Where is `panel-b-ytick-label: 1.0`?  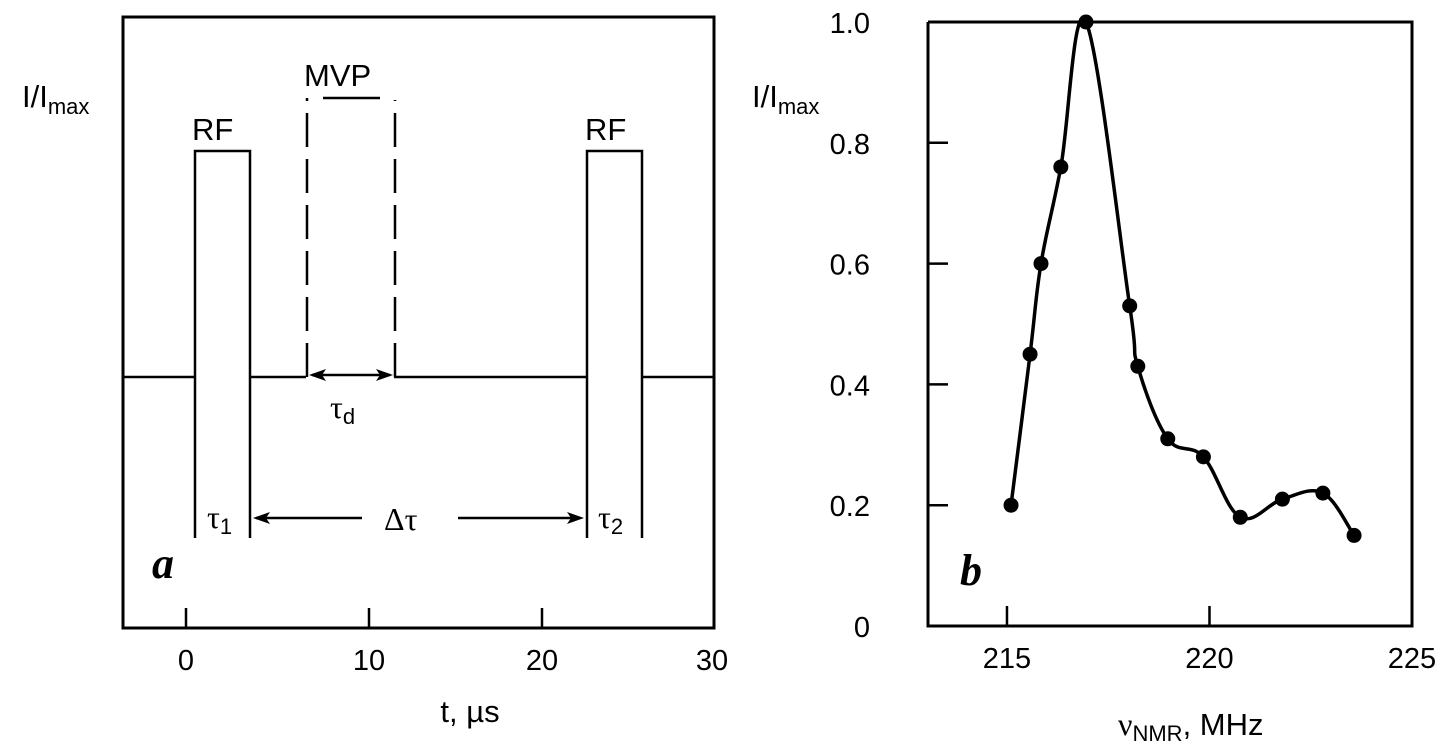
panel-b-ytick-label: 1.0 is located at coordinates (850, 24).